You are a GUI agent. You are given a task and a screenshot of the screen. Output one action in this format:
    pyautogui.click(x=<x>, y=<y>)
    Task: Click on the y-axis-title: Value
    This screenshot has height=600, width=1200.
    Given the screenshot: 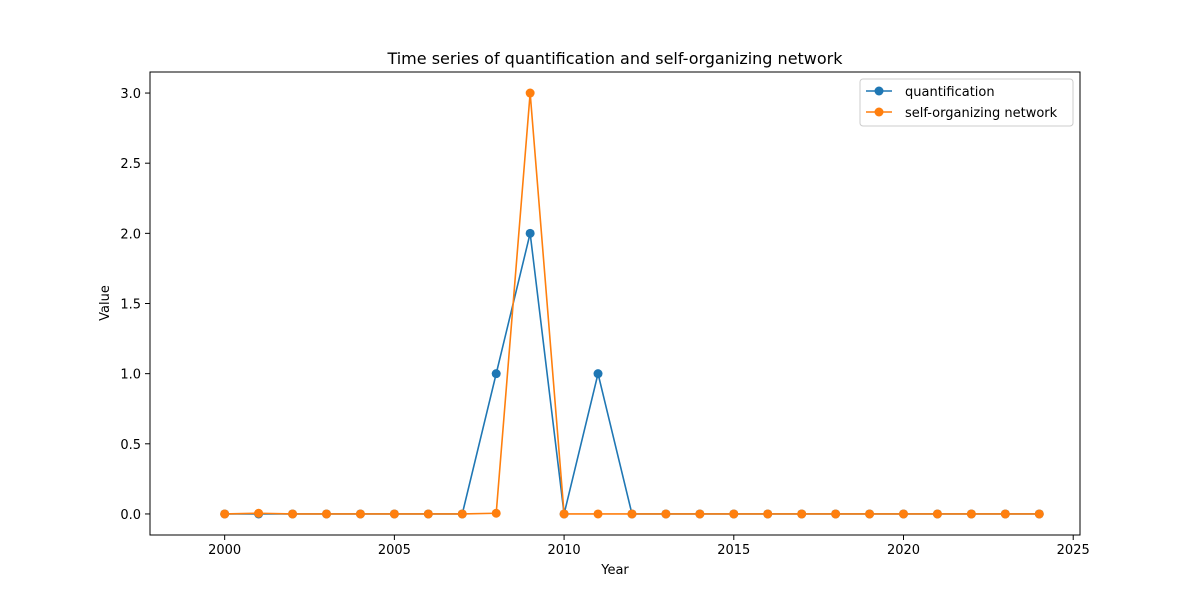 What is the action you would take?
    pyautogui.click(x=105, y=303)
    